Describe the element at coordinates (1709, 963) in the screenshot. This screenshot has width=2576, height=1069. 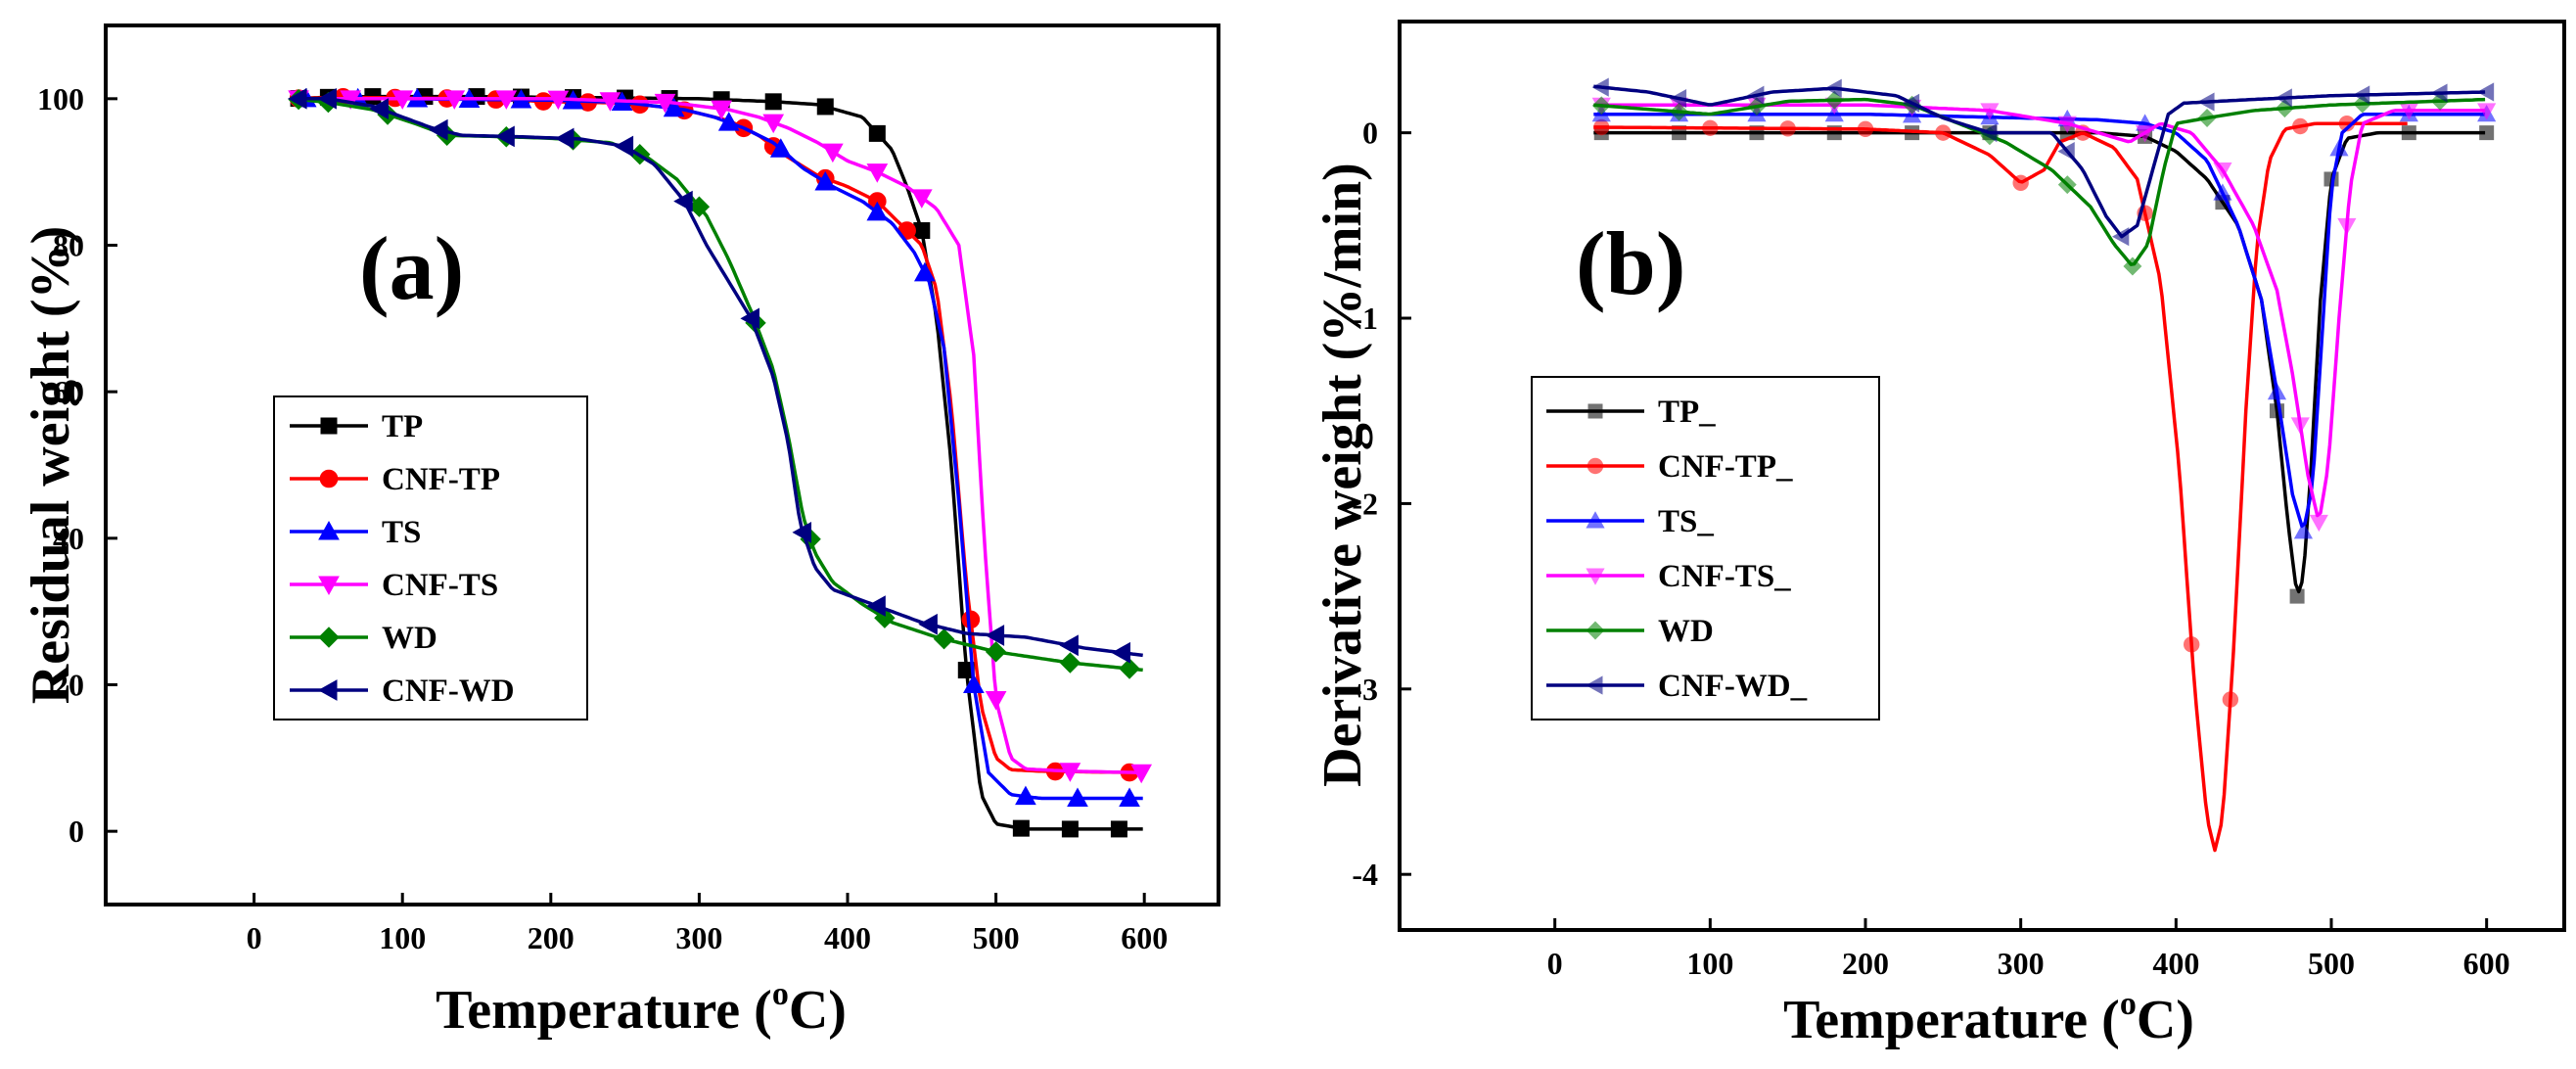
I see `x-tick-label: 100` at that location.